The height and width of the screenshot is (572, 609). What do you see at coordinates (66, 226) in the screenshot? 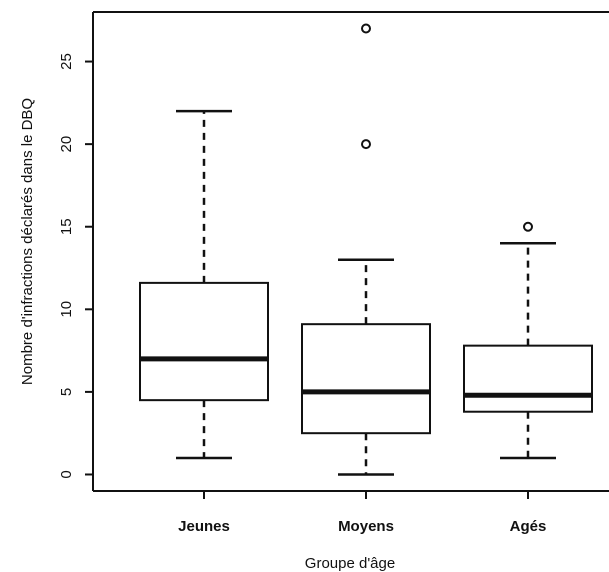
I see `y-tick-label-15: 15` at bounding box center [66, 226].